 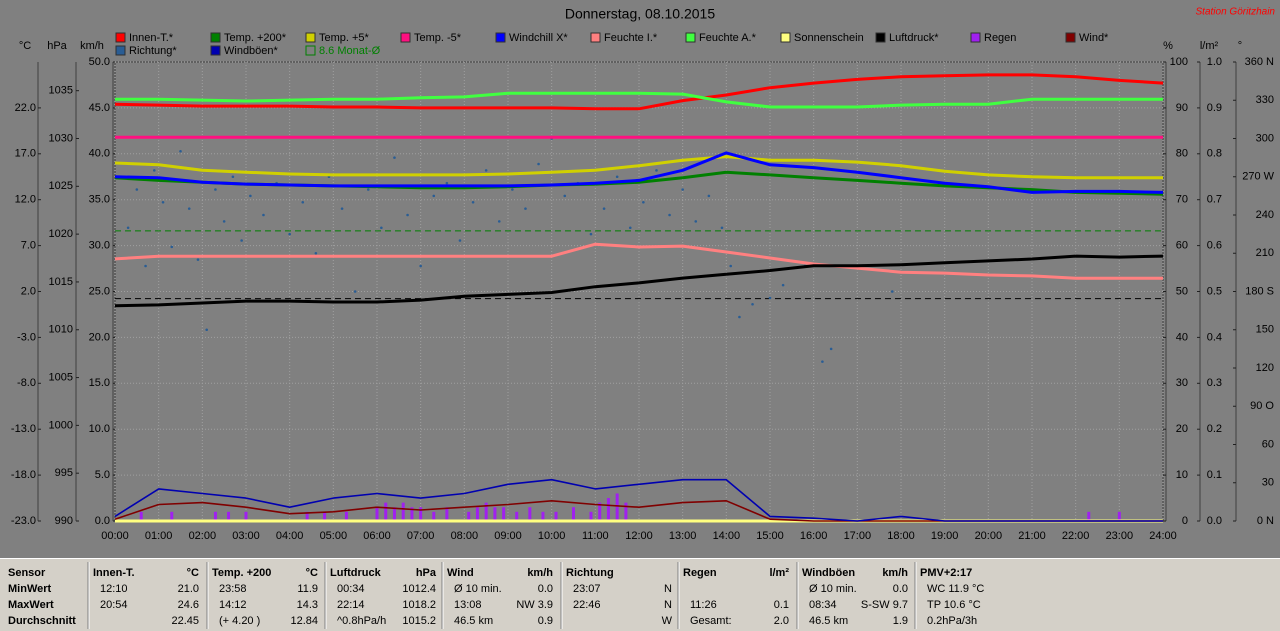 I want to click on legend-label: Temp. -5*, so click(x=438, y=38).